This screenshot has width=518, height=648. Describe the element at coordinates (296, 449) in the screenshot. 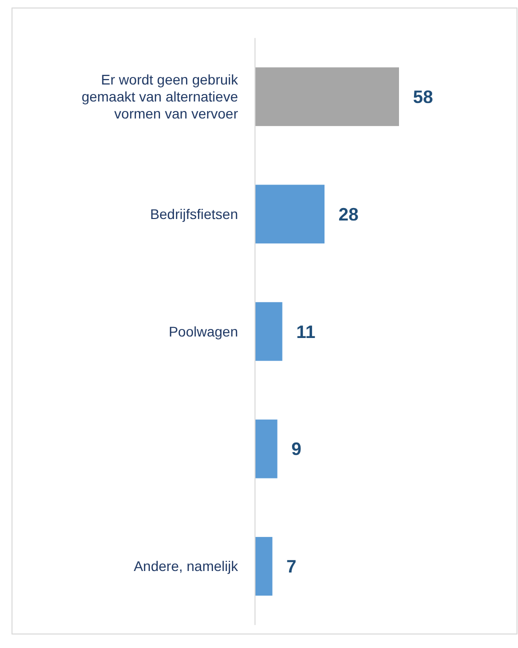

I see `data-label: 9` at that location.